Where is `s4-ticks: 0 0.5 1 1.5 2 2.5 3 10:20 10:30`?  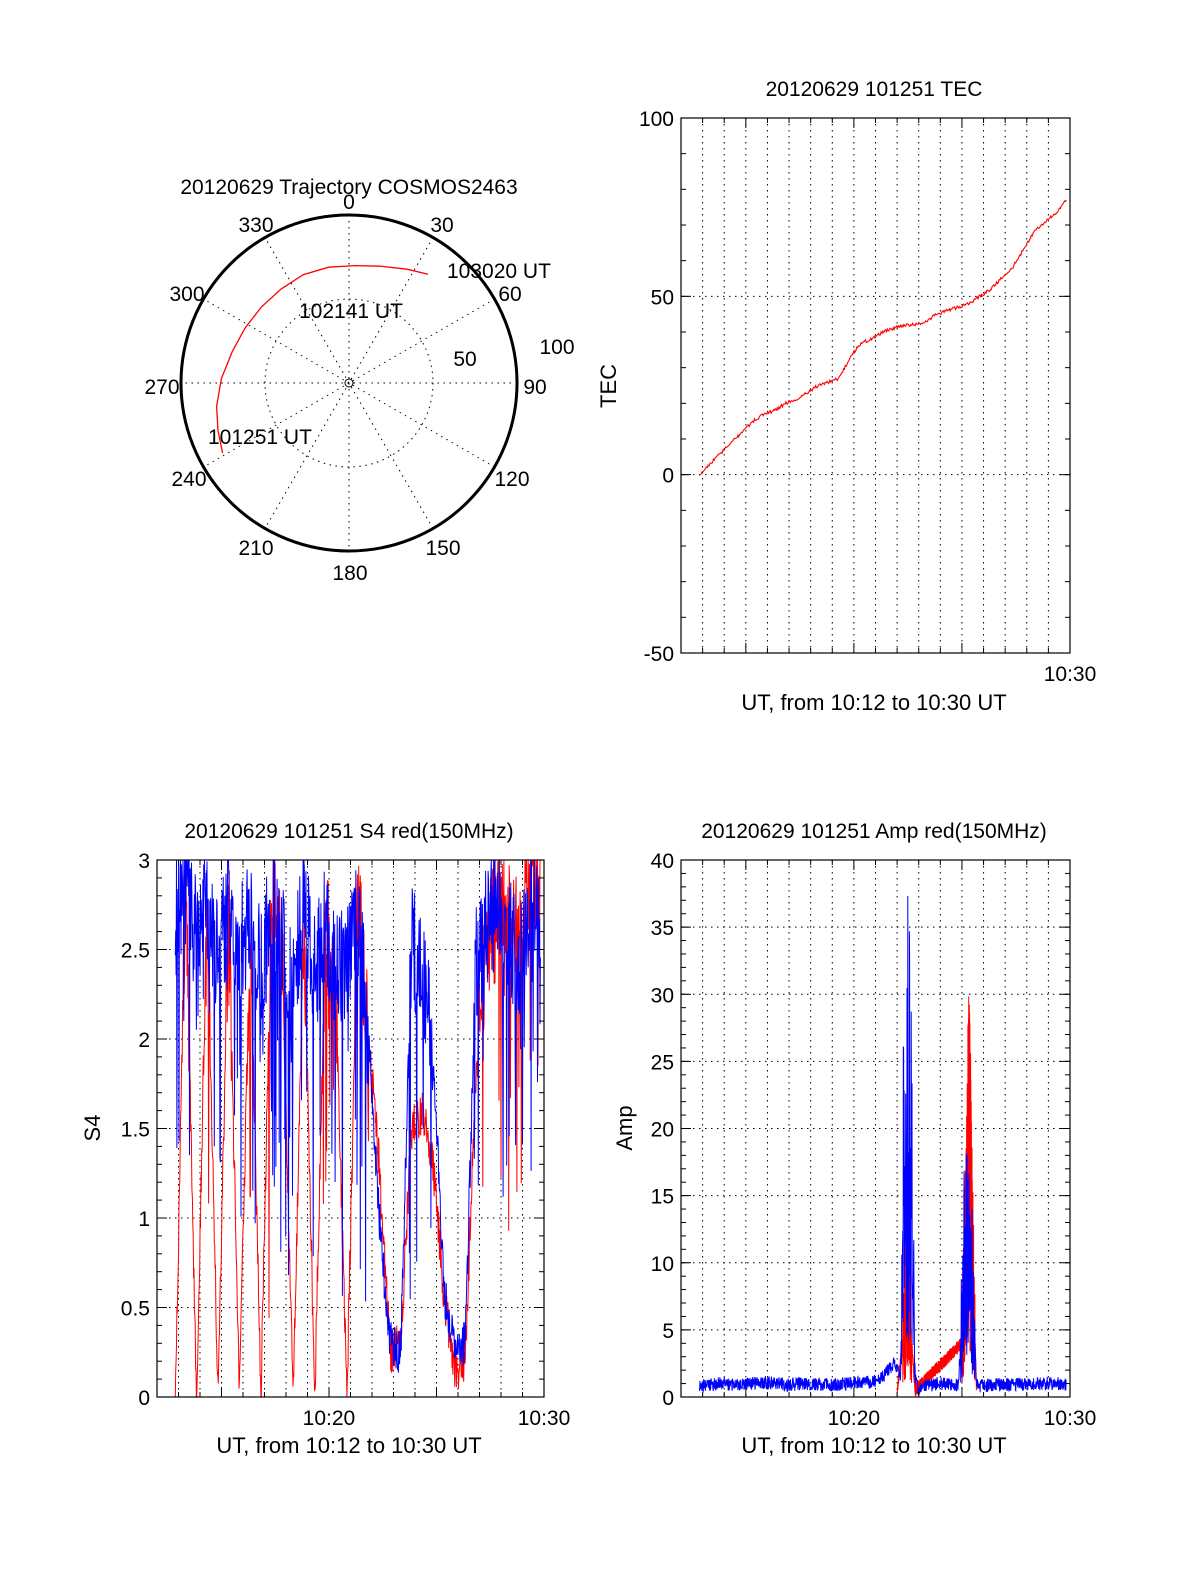
s4-ticks: 0 0.5 1 1.5 2 2.5 3 10:20 10:30 is located at coordinates (345, 1140).